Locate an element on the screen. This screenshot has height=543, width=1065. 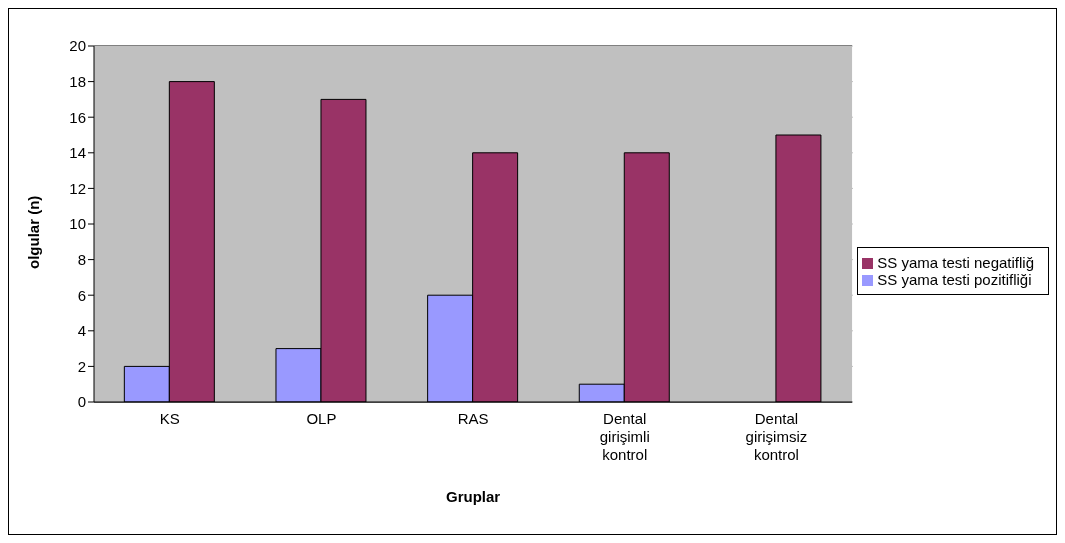
y-tick-label: 6 is located at coordinates (81, 295).